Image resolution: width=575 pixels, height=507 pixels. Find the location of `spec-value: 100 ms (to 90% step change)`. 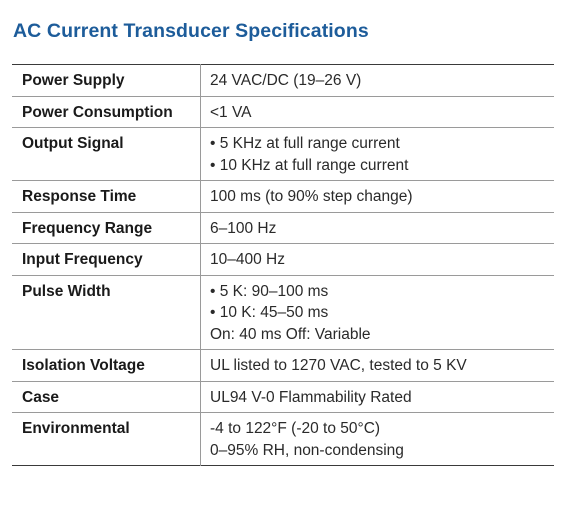

spec-value: 100 ms (to 90% step change) is located at coordinates (377, 196).